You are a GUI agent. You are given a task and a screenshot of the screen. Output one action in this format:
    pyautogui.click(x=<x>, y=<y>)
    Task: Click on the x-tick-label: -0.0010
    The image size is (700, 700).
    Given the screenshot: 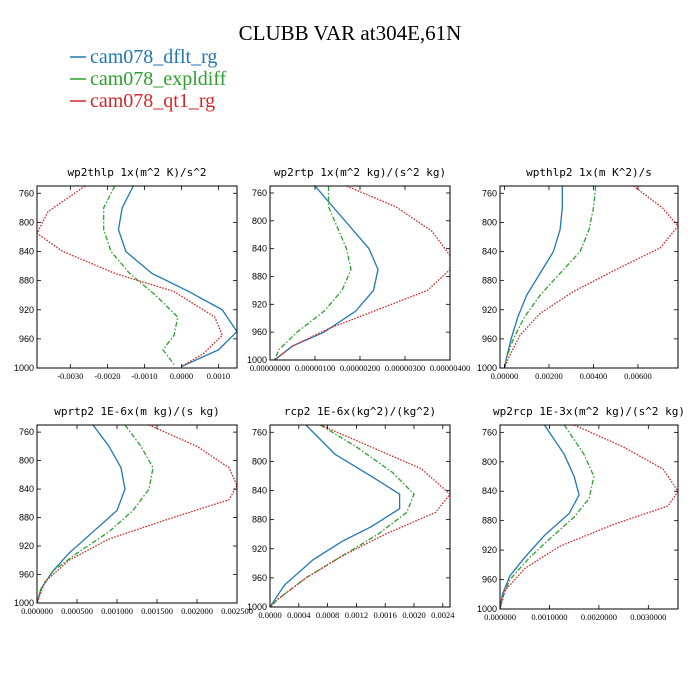 What is the action you would take?
    pyautogui.click(x=144, y=376)
    